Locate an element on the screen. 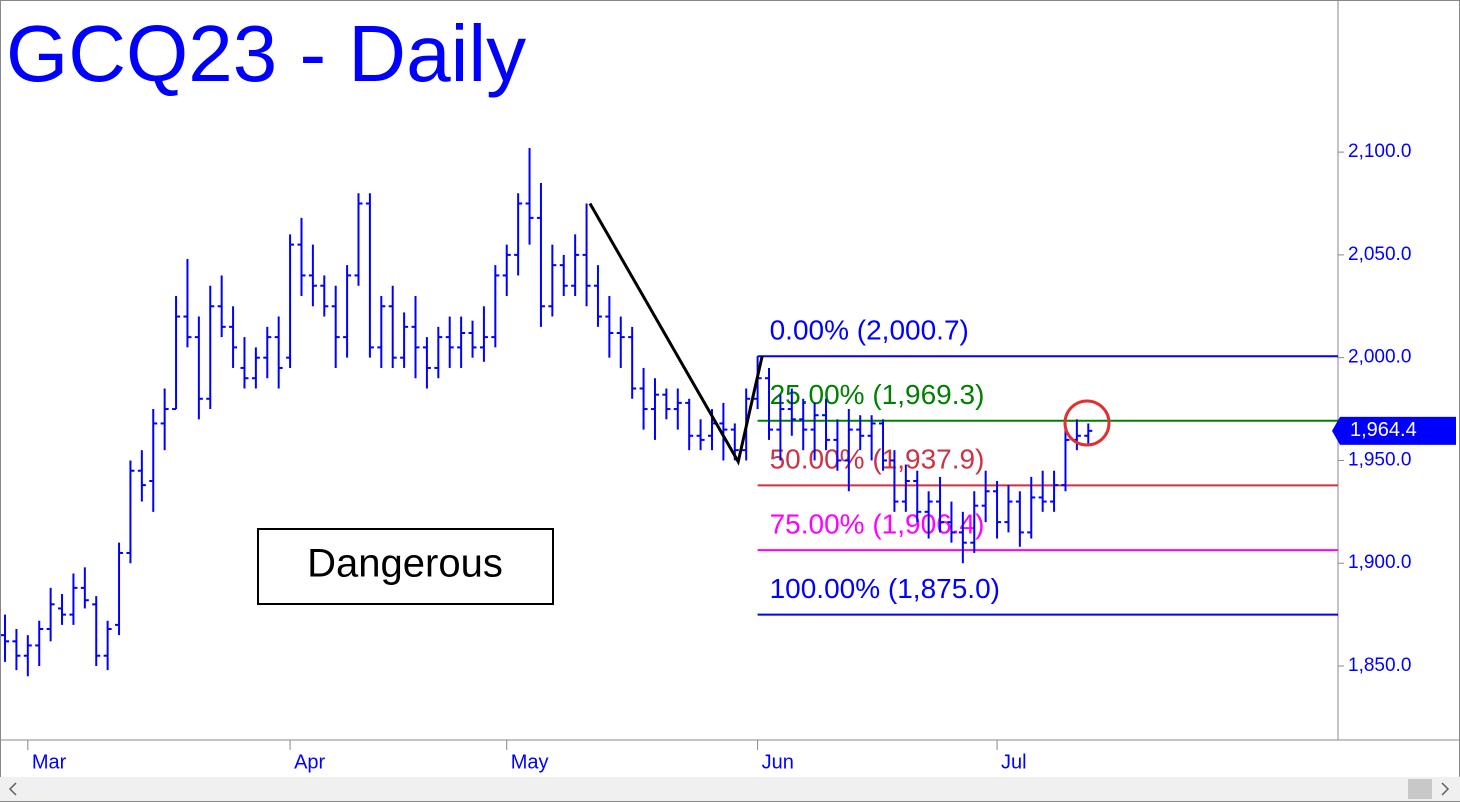  x-tick-label: Mar is located at coordinates (49, 762).